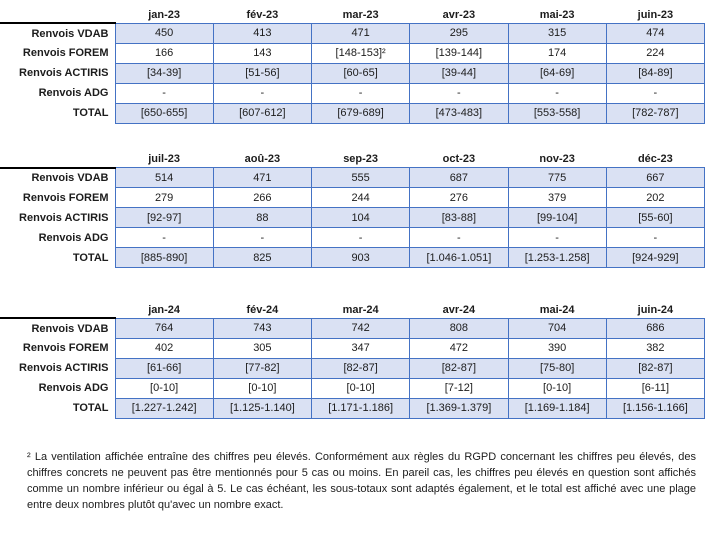 This screenshot has height=541, width=710. I want to click on data-cell: [1.046-1.051], so click(459, 257).